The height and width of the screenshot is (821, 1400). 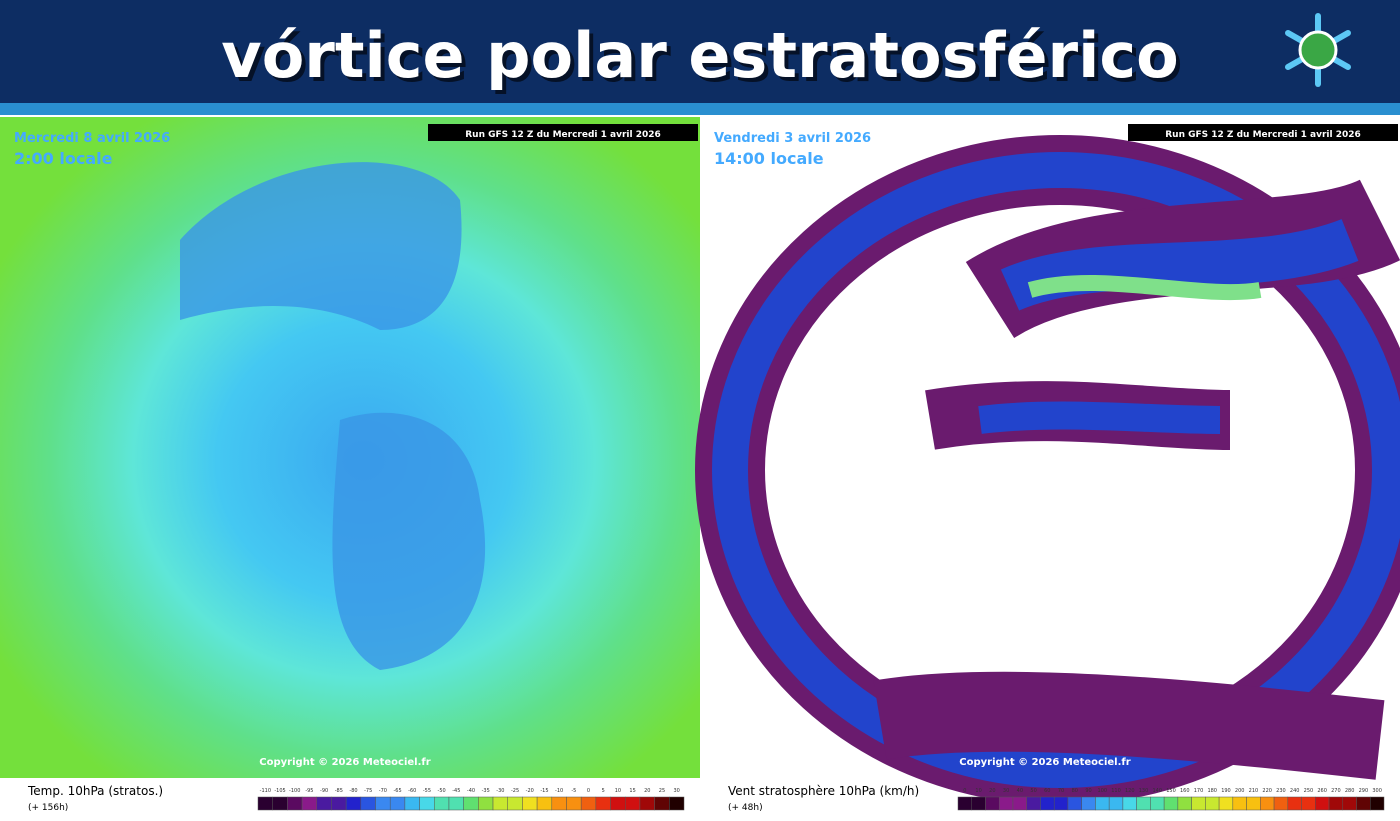 I want to click on scale-label: 190, so click(x=1226, y=791).